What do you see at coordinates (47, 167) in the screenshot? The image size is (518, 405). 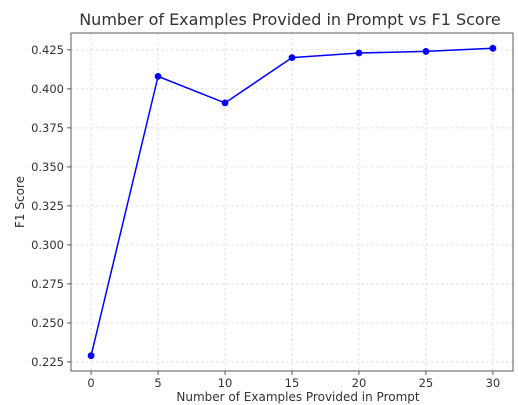 I see `y-tick-label-5: 0.350` at bounding box center [47, 167].